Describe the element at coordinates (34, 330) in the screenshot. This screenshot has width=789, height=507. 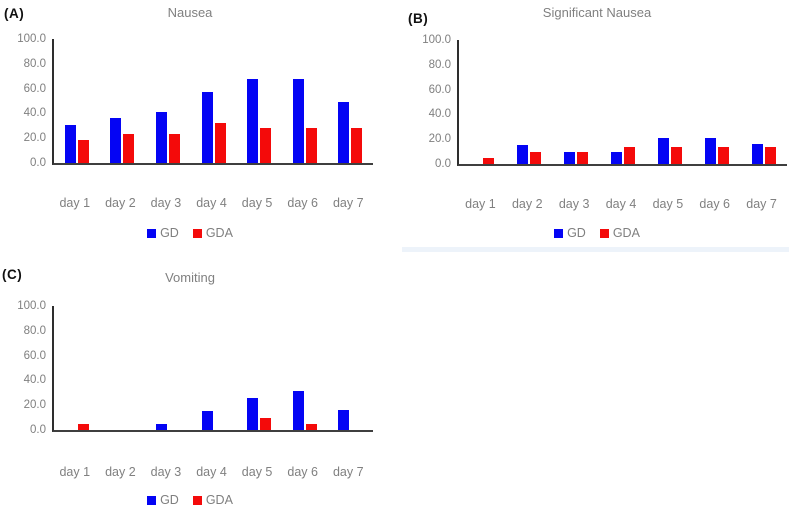
I see `y-tick-label: 80.0` at that location.